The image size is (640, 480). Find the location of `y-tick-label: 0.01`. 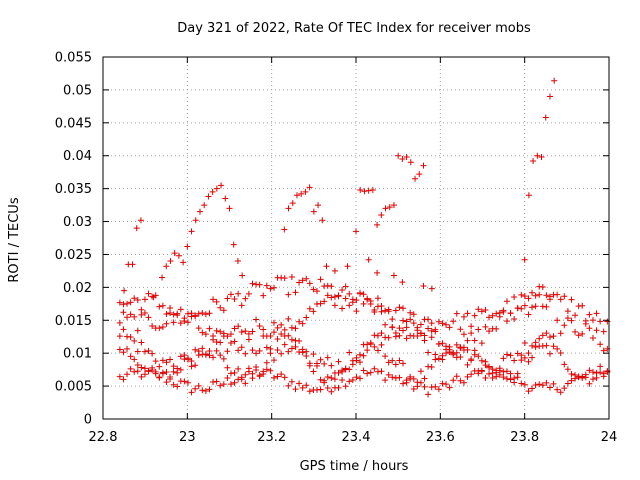

y-tick-label: 0.01 is located at coordinates (77, 354).